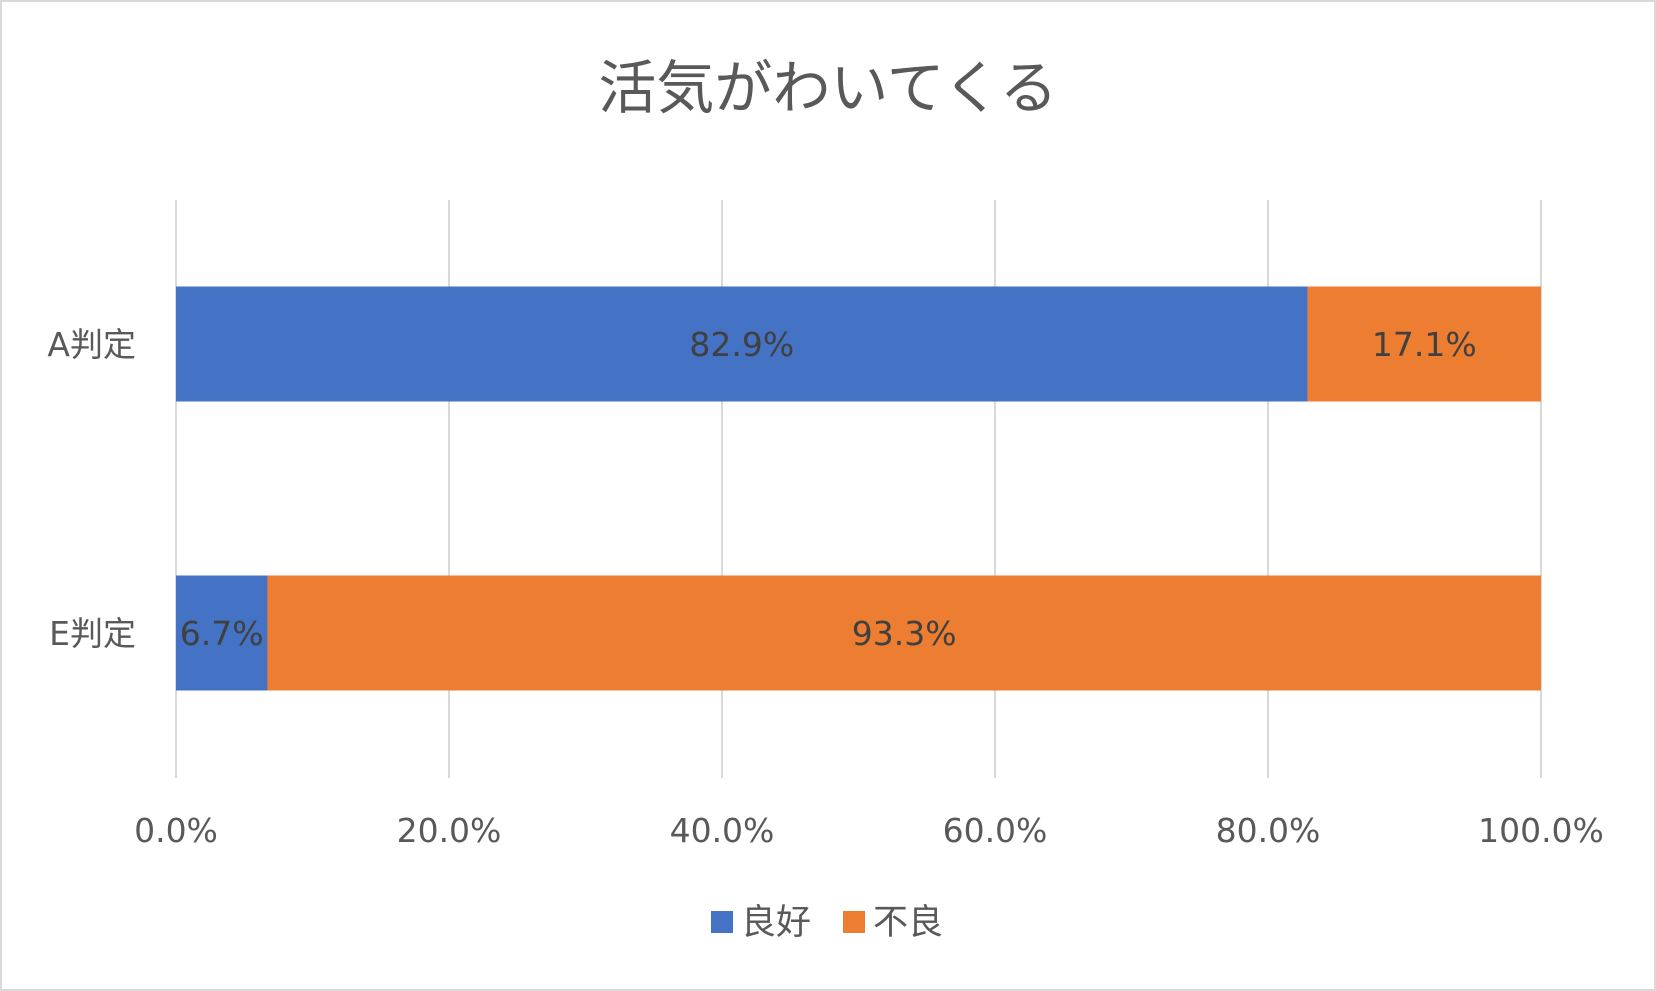 The height and width of the screenshot is (991, 1656). Describe the element at coordinates (908, 923) in the screenshot. I see `legend-label: 不良` at that location.